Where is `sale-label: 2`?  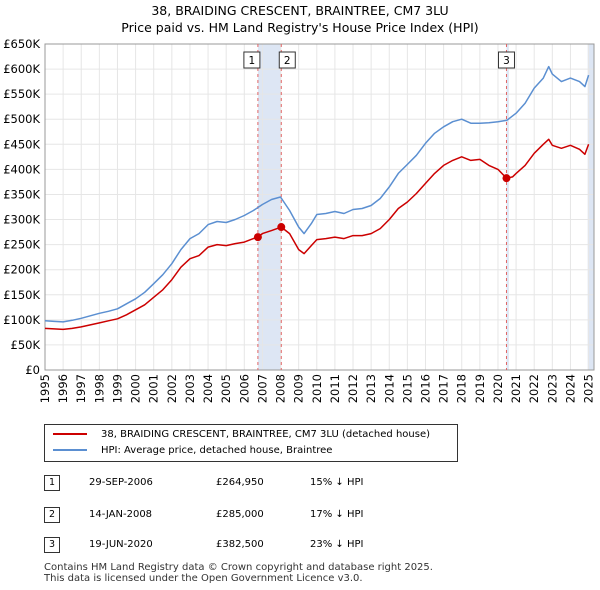 sale-label: 2 is located at coordinates (287, 61).